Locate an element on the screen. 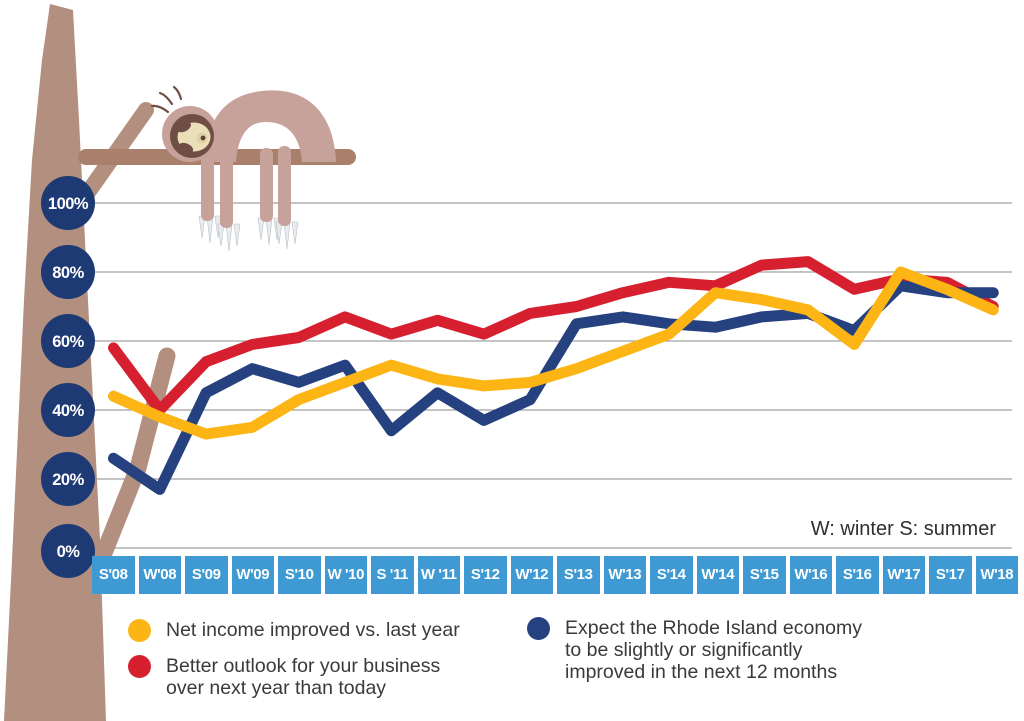  legend-label: Better outlook for your business is located at coordinates (303, 666).